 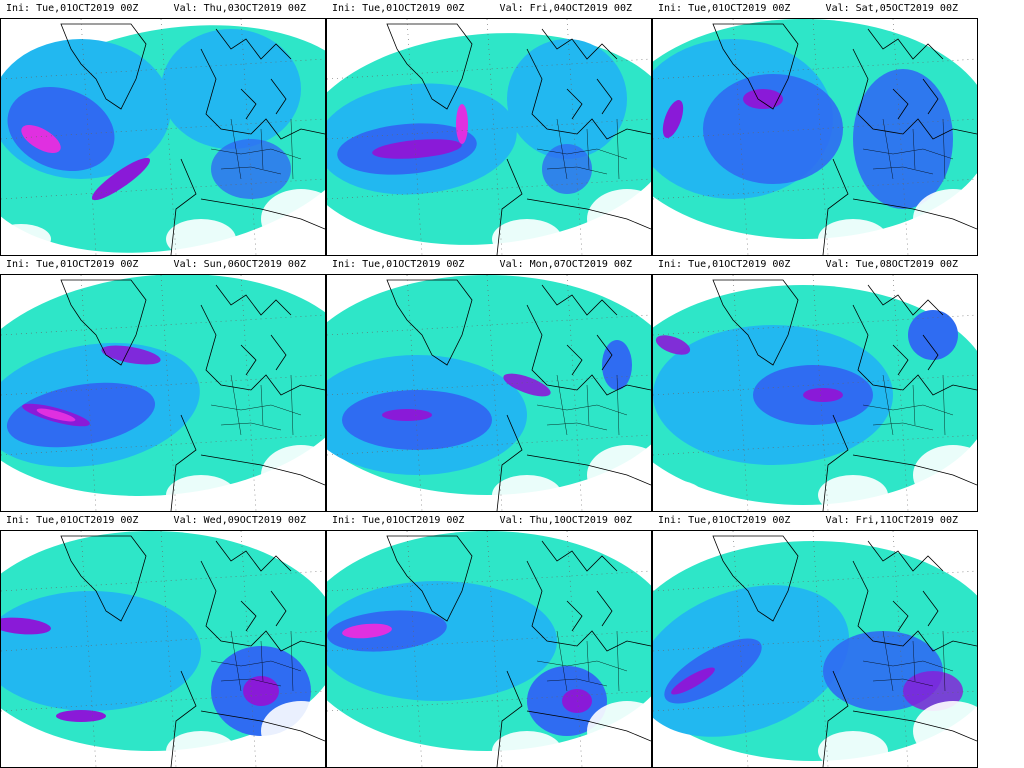 I want to click on valid-time-label: Val: Tue,08OCT2019 00Z, so click(x=891, y=264).